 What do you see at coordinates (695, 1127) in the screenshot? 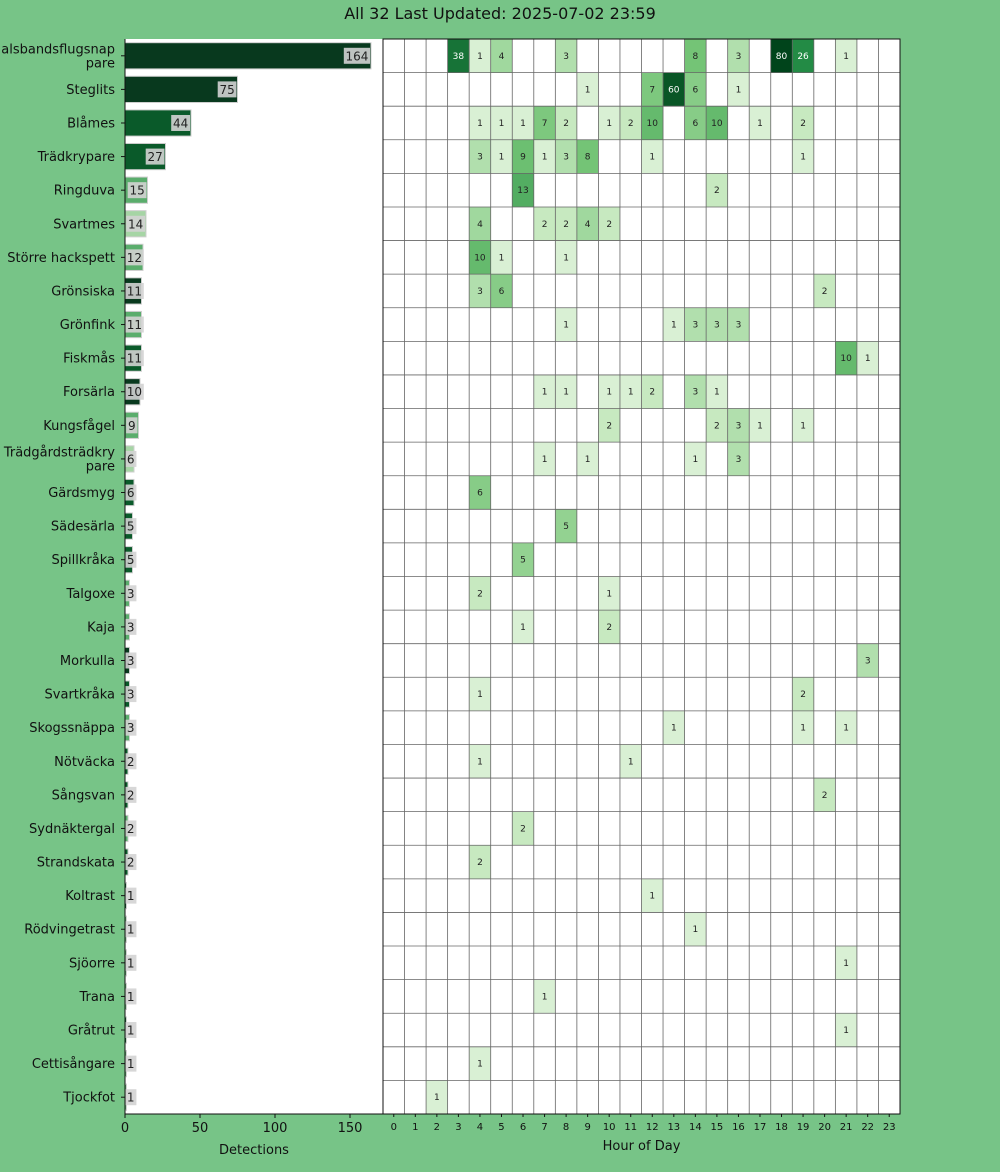
I see `hour-tick-label: 14` at bounding box center [695, 1127].